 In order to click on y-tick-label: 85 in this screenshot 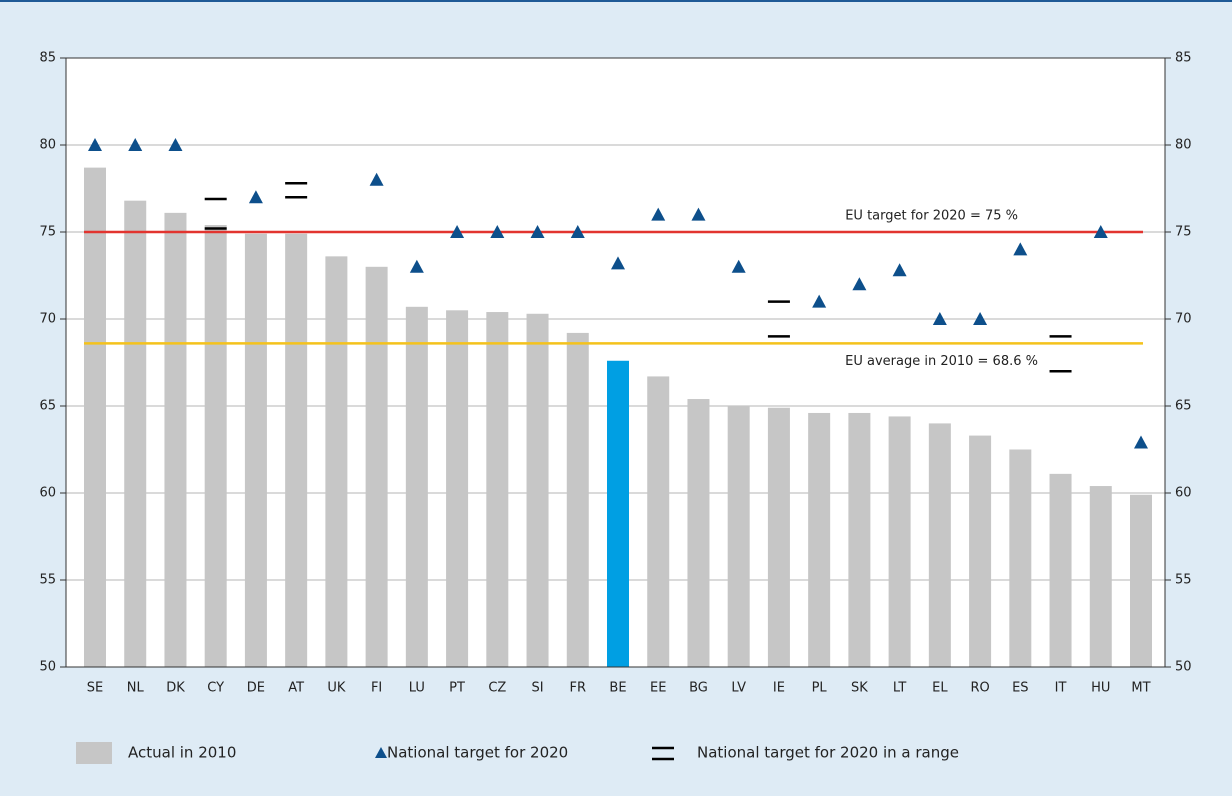, I will do `click(47, 58)`.